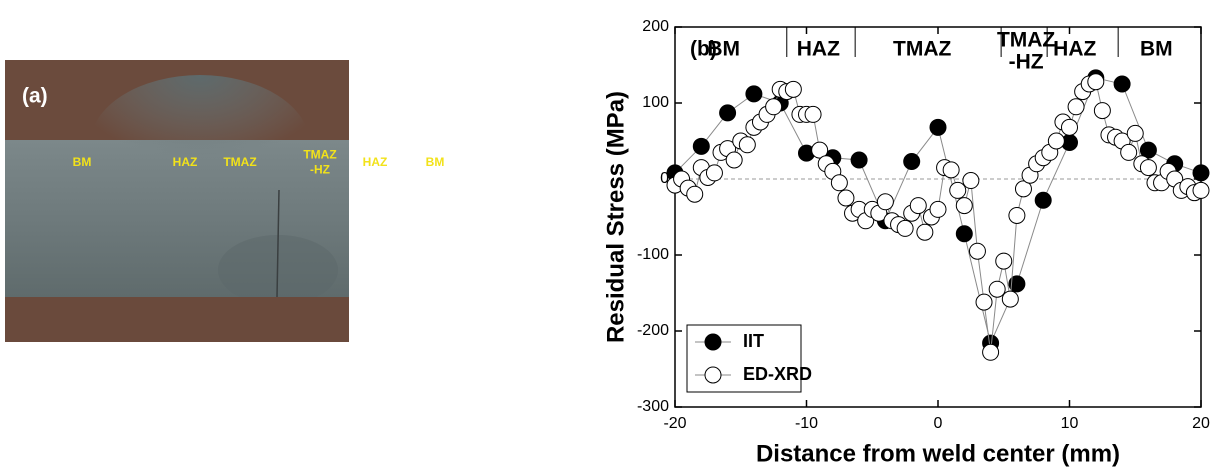 This screenshot has height=476, width=1221. What do you see at coordinates (35, 96) in the screenshot?
I see `panel-label: (a)` at bounding box center [35, 96].